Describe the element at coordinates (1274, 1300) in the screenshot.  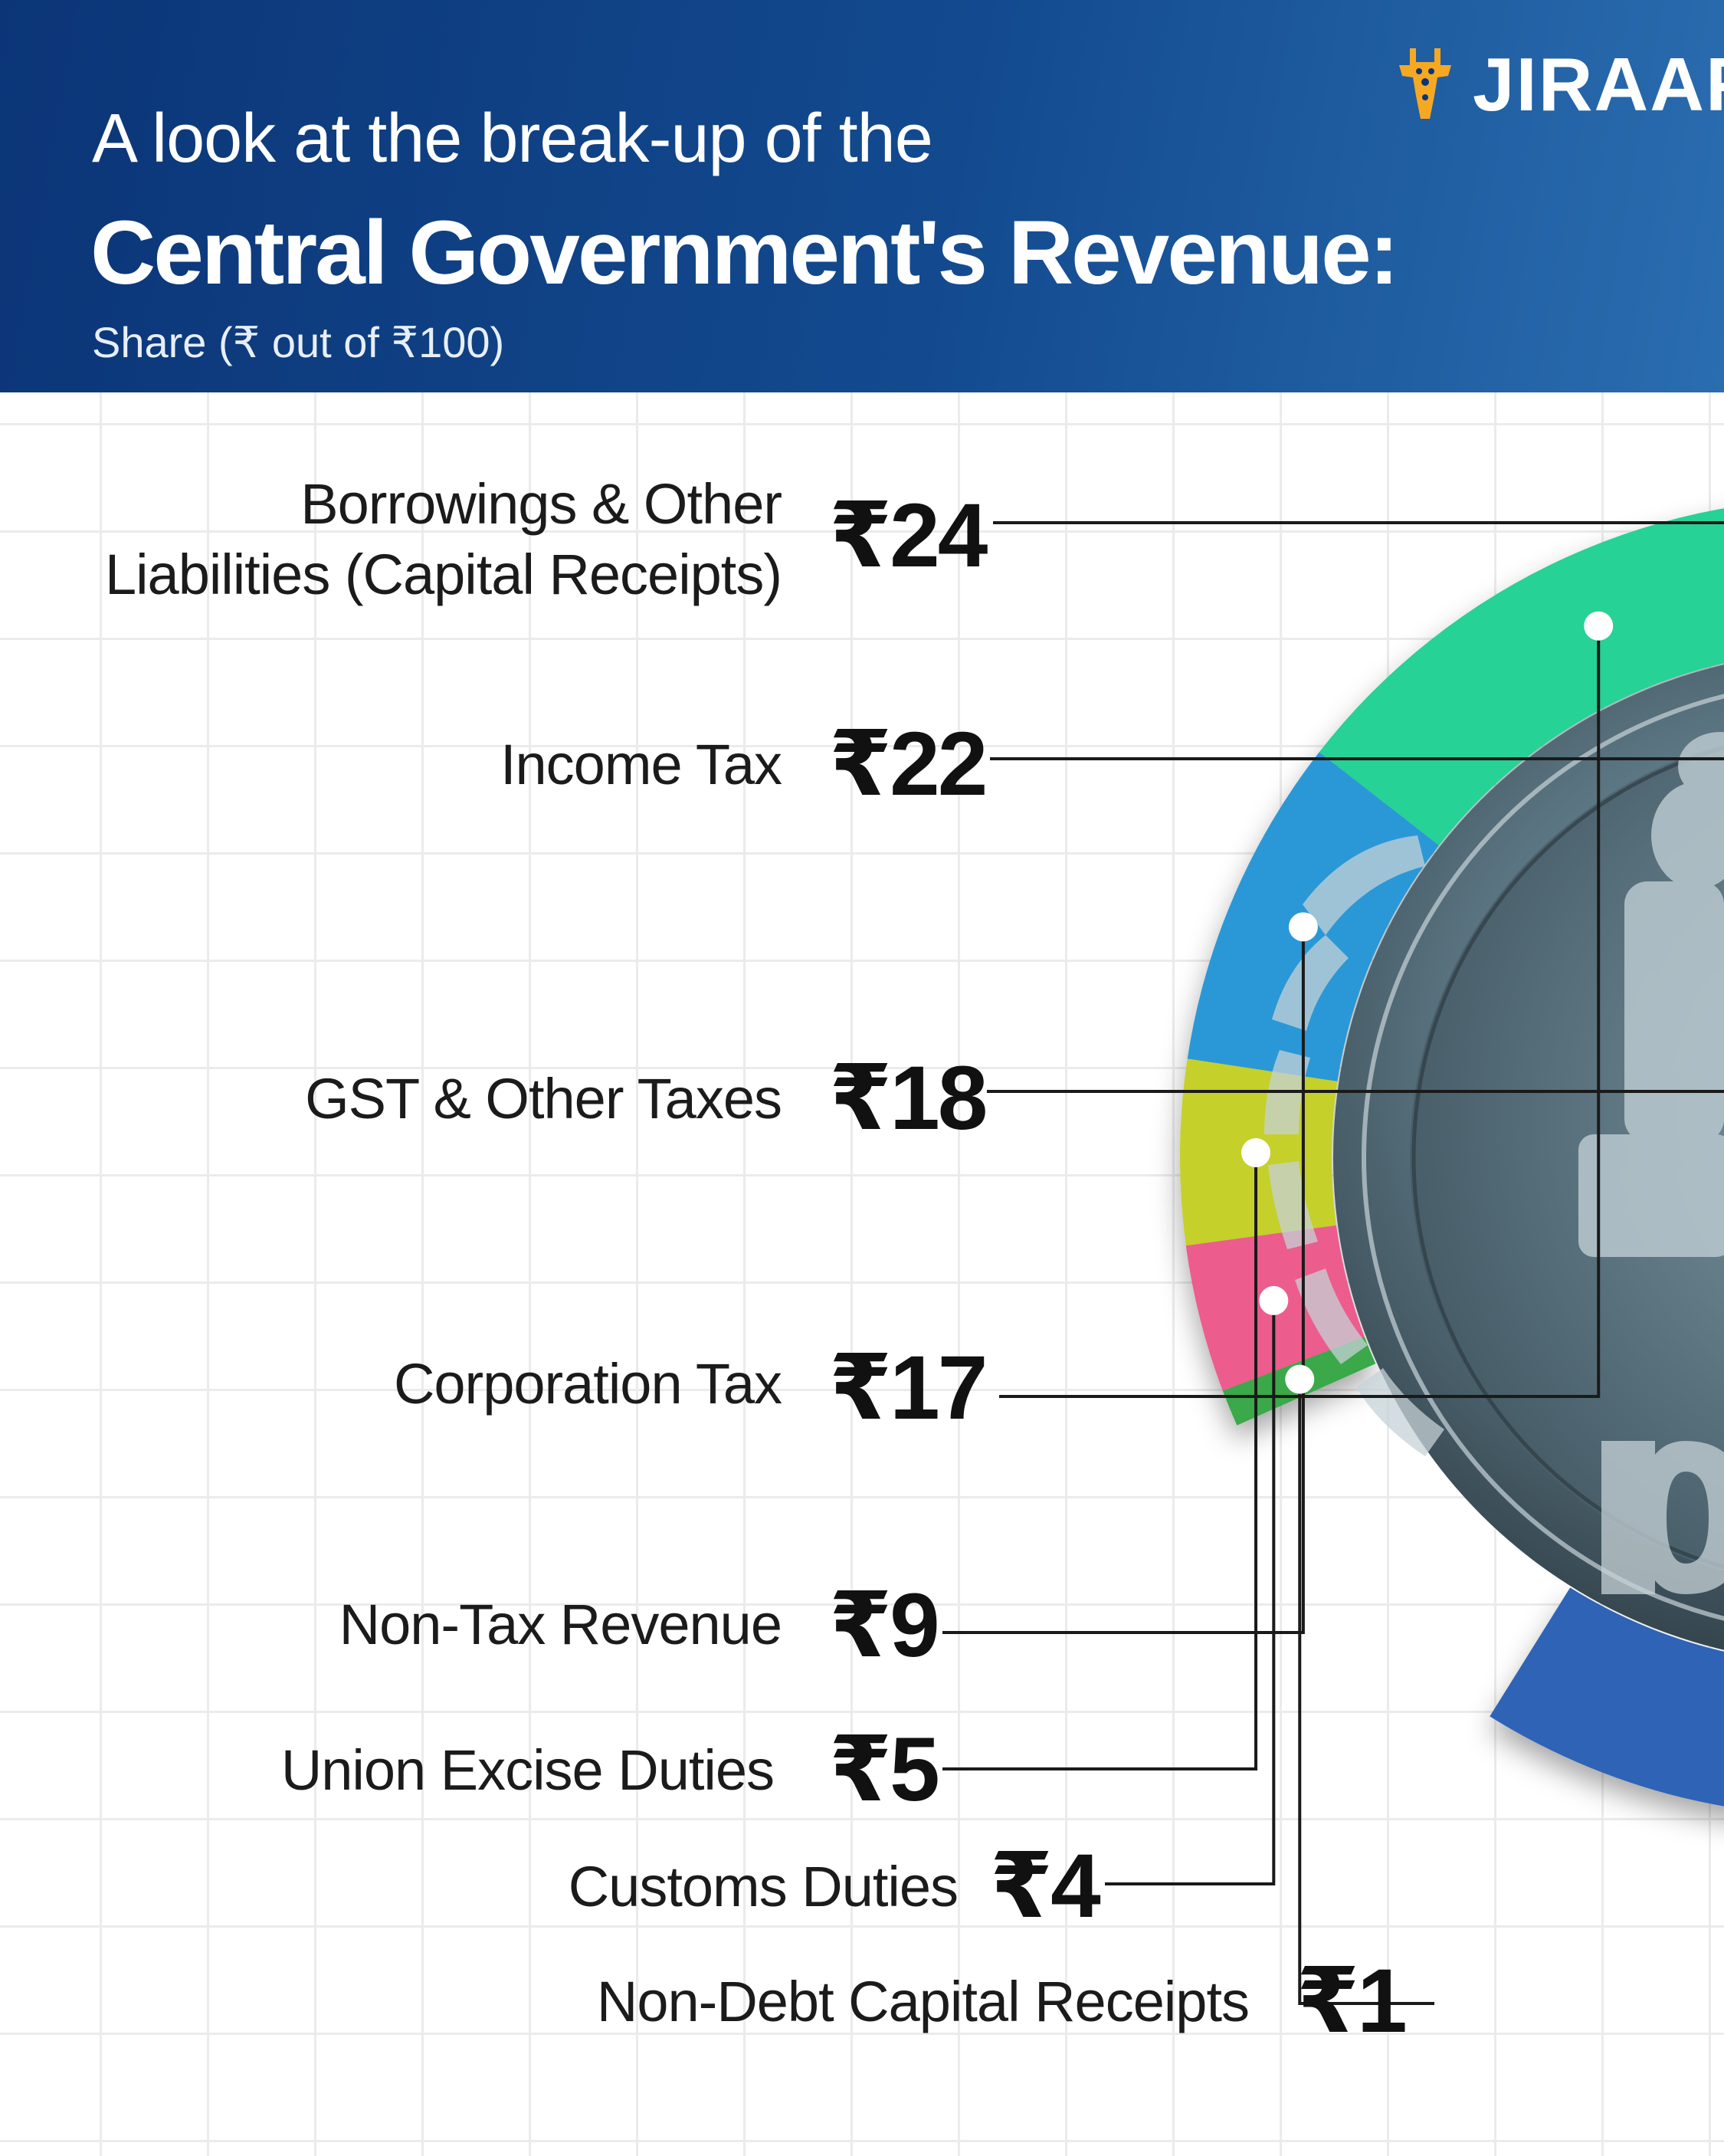
I see `slice-marker-customs` at that location.